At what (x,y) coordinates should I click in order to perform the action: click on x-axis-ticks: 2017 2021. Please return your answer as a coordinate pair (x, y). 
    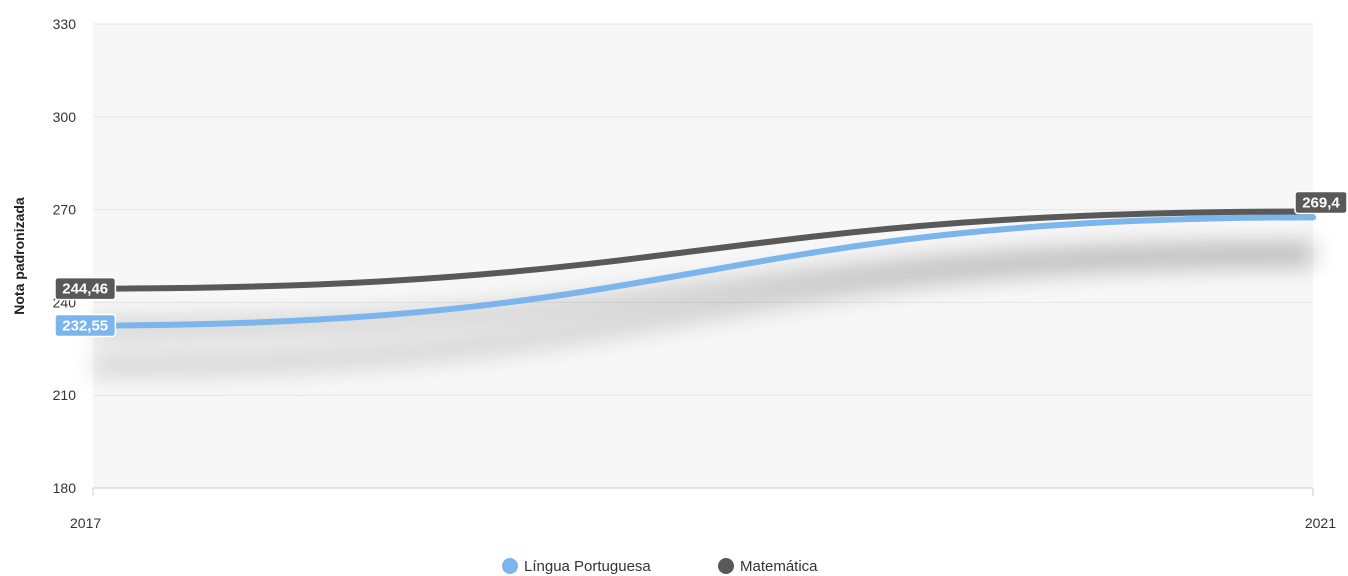
    Looking at the image, I should click on (703, 509).